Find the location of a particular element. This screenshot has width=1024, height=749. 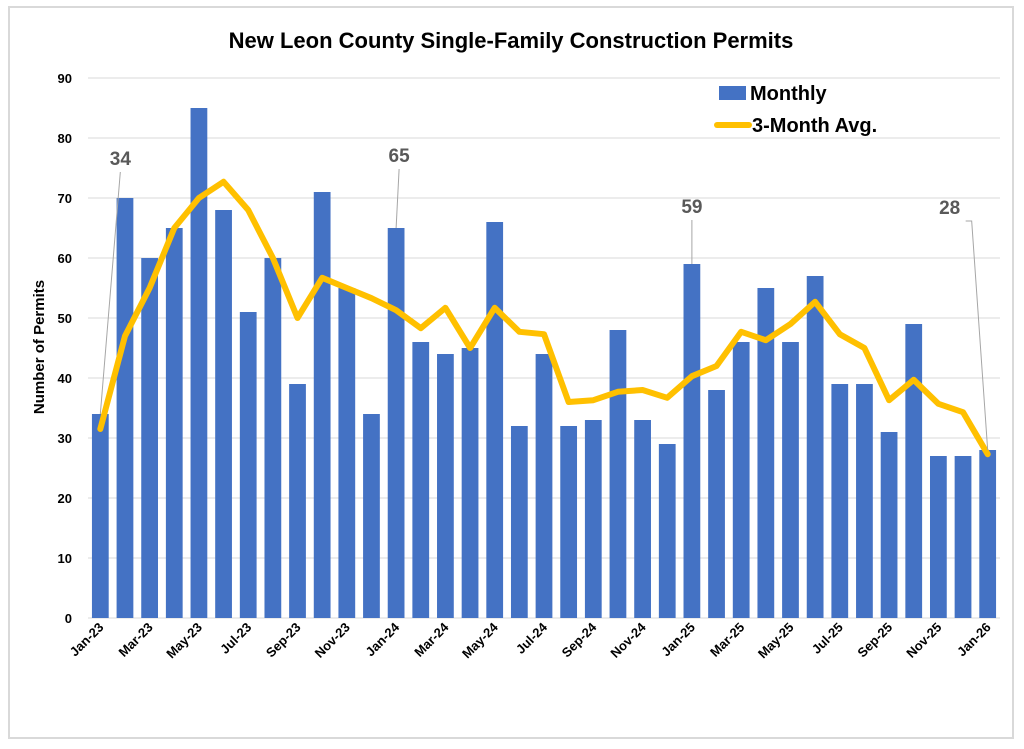

legend-label-3-month-avg: 3-Month Avg. is located at coordinates (814, 126).